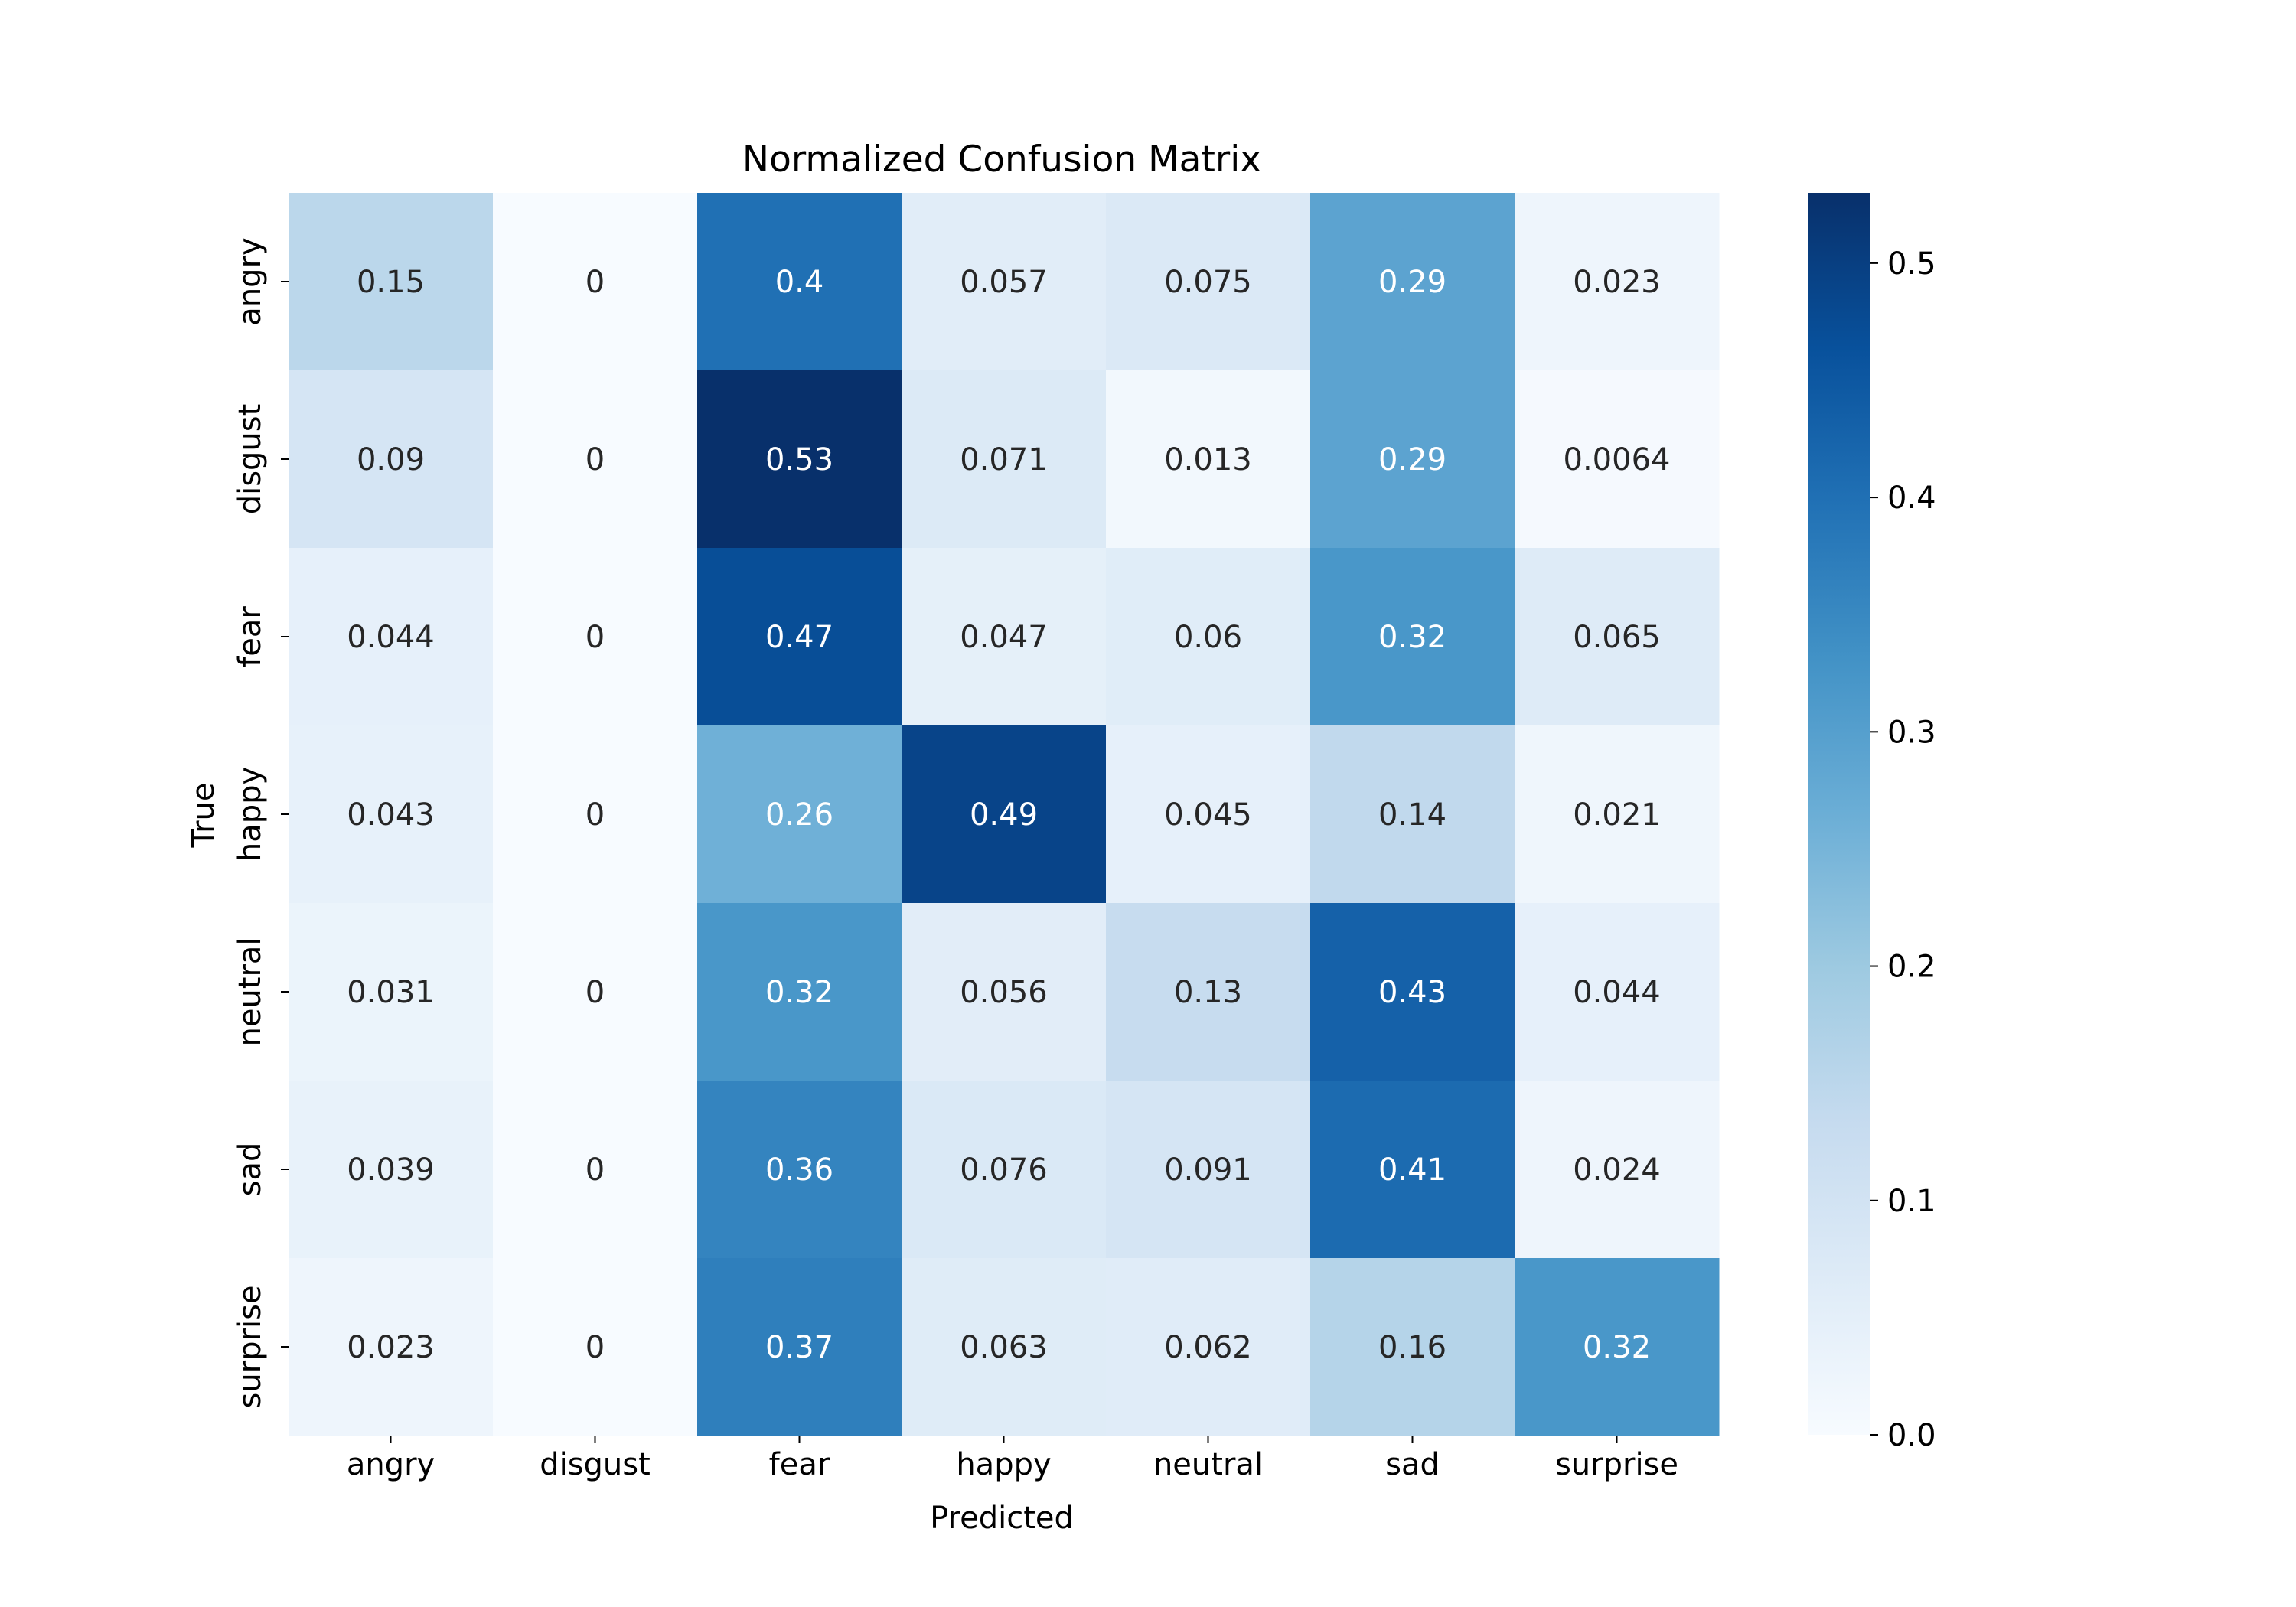  What do you see at coordinates (250, 1346) in the screenshot?
I see `y-tick-label: surprise` at bounding box center [250, 1346].